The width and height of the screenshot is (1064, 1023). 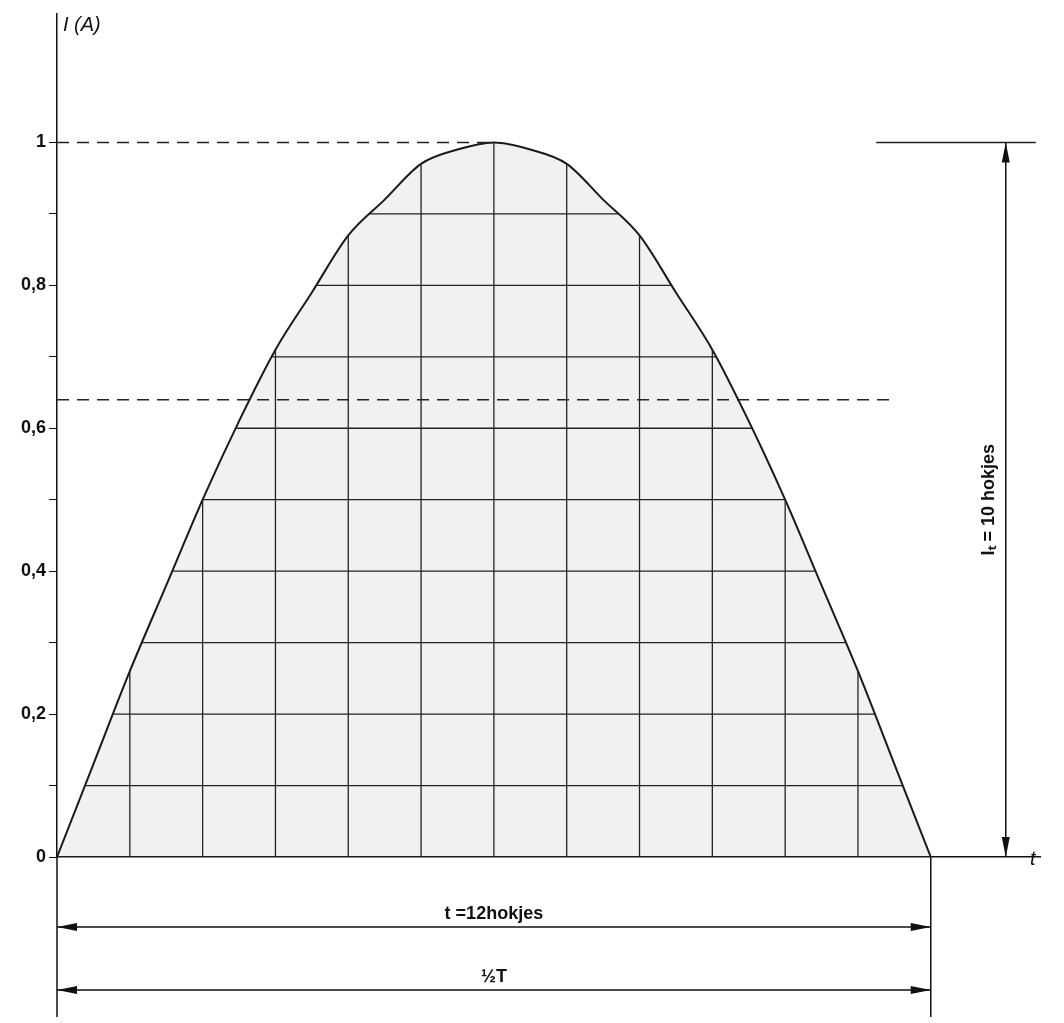 I want to click on y-tick-label: 0,6, so click(x=33, y=427).